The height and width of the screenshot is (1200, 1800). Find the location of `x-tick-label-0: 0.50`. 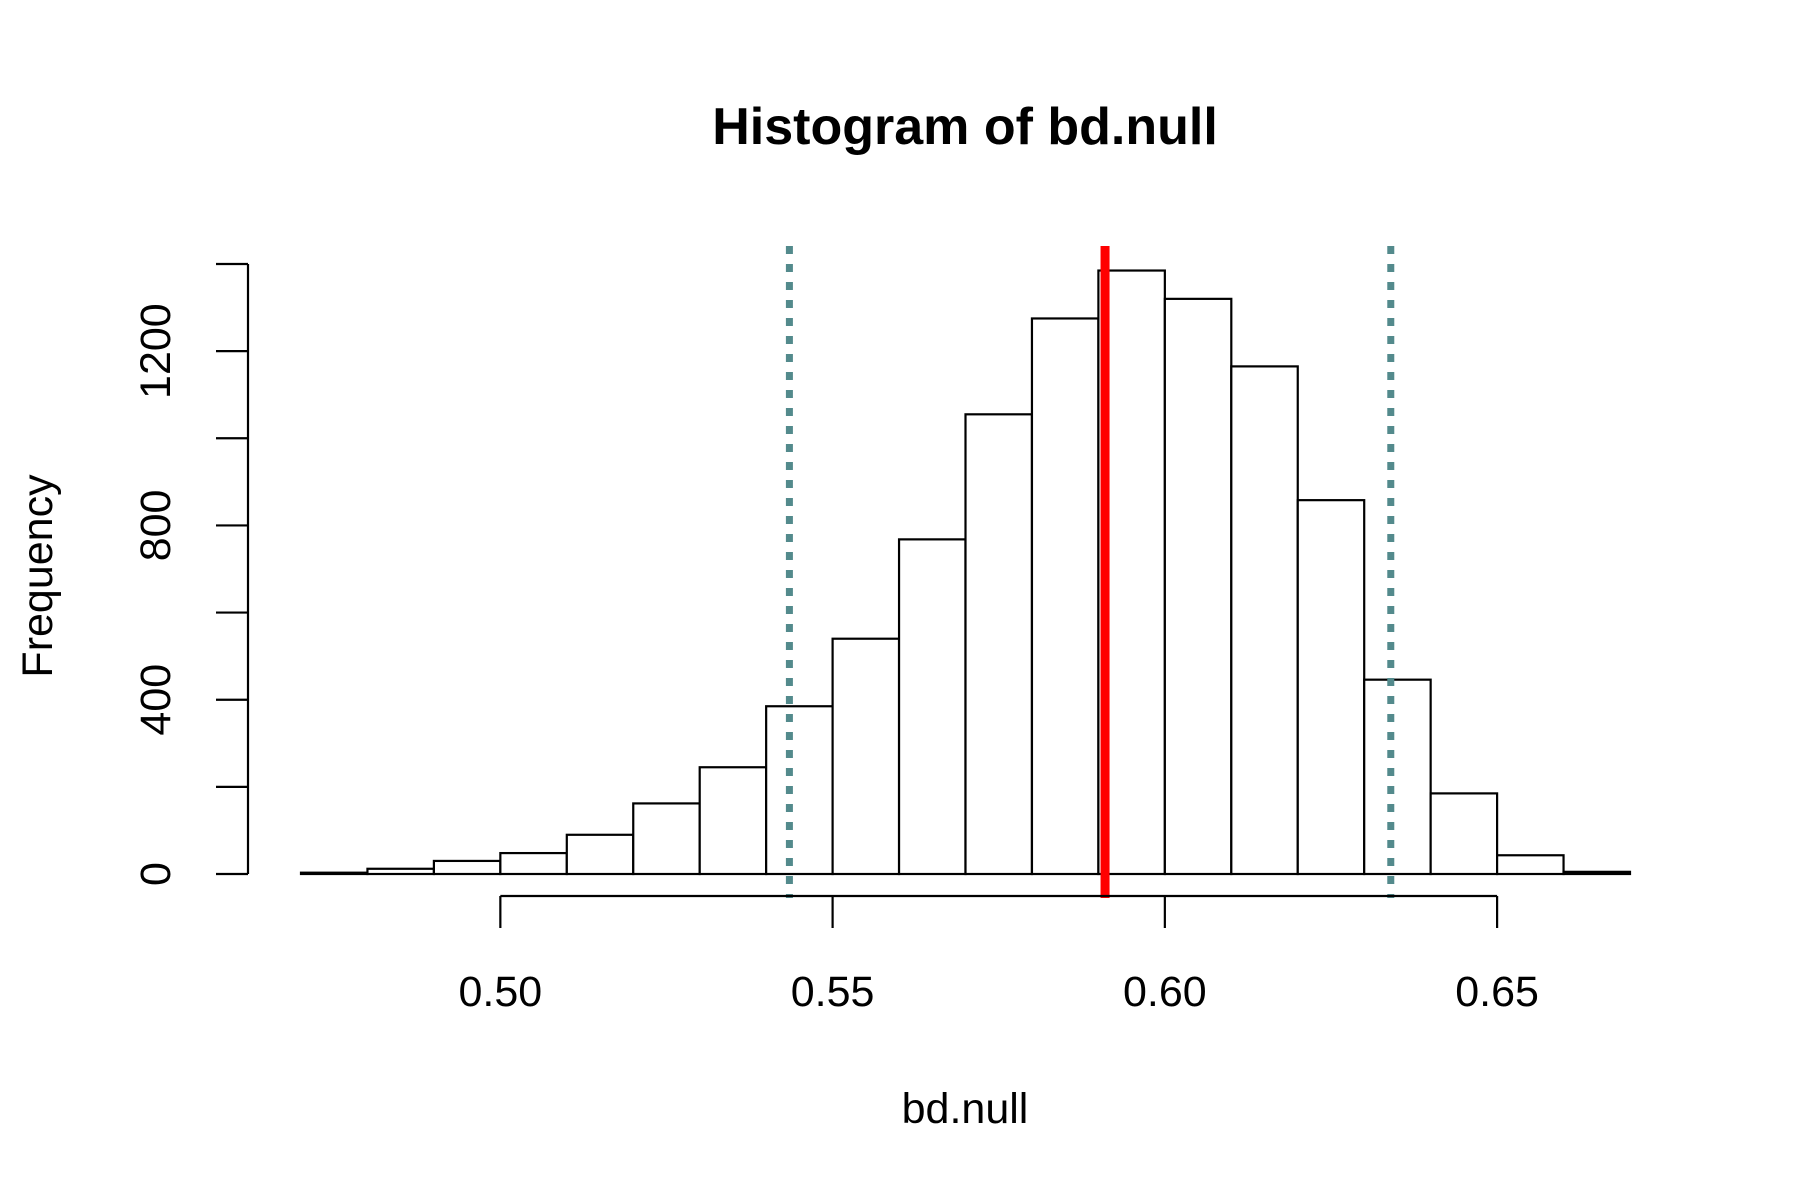

x-tick-label-0: 0.50 is located at coordinates (500, 992).